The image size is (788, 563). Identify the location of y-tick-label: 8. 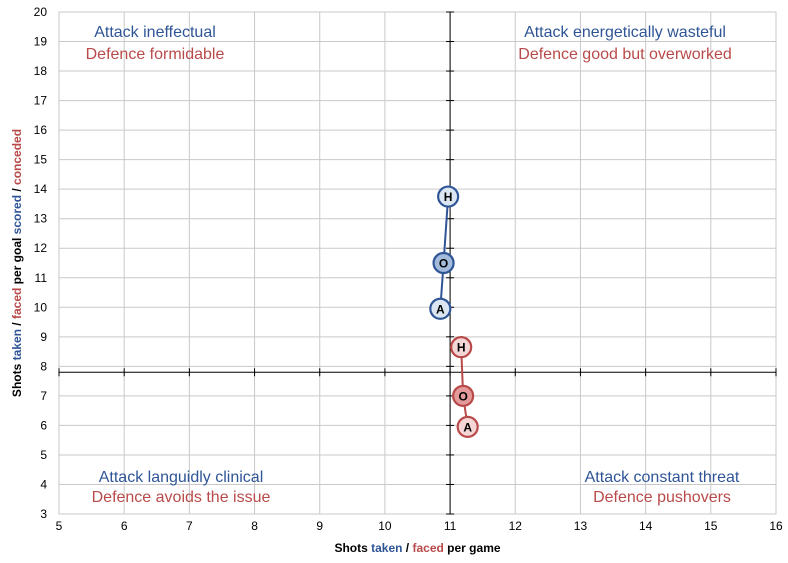
(43, 366).